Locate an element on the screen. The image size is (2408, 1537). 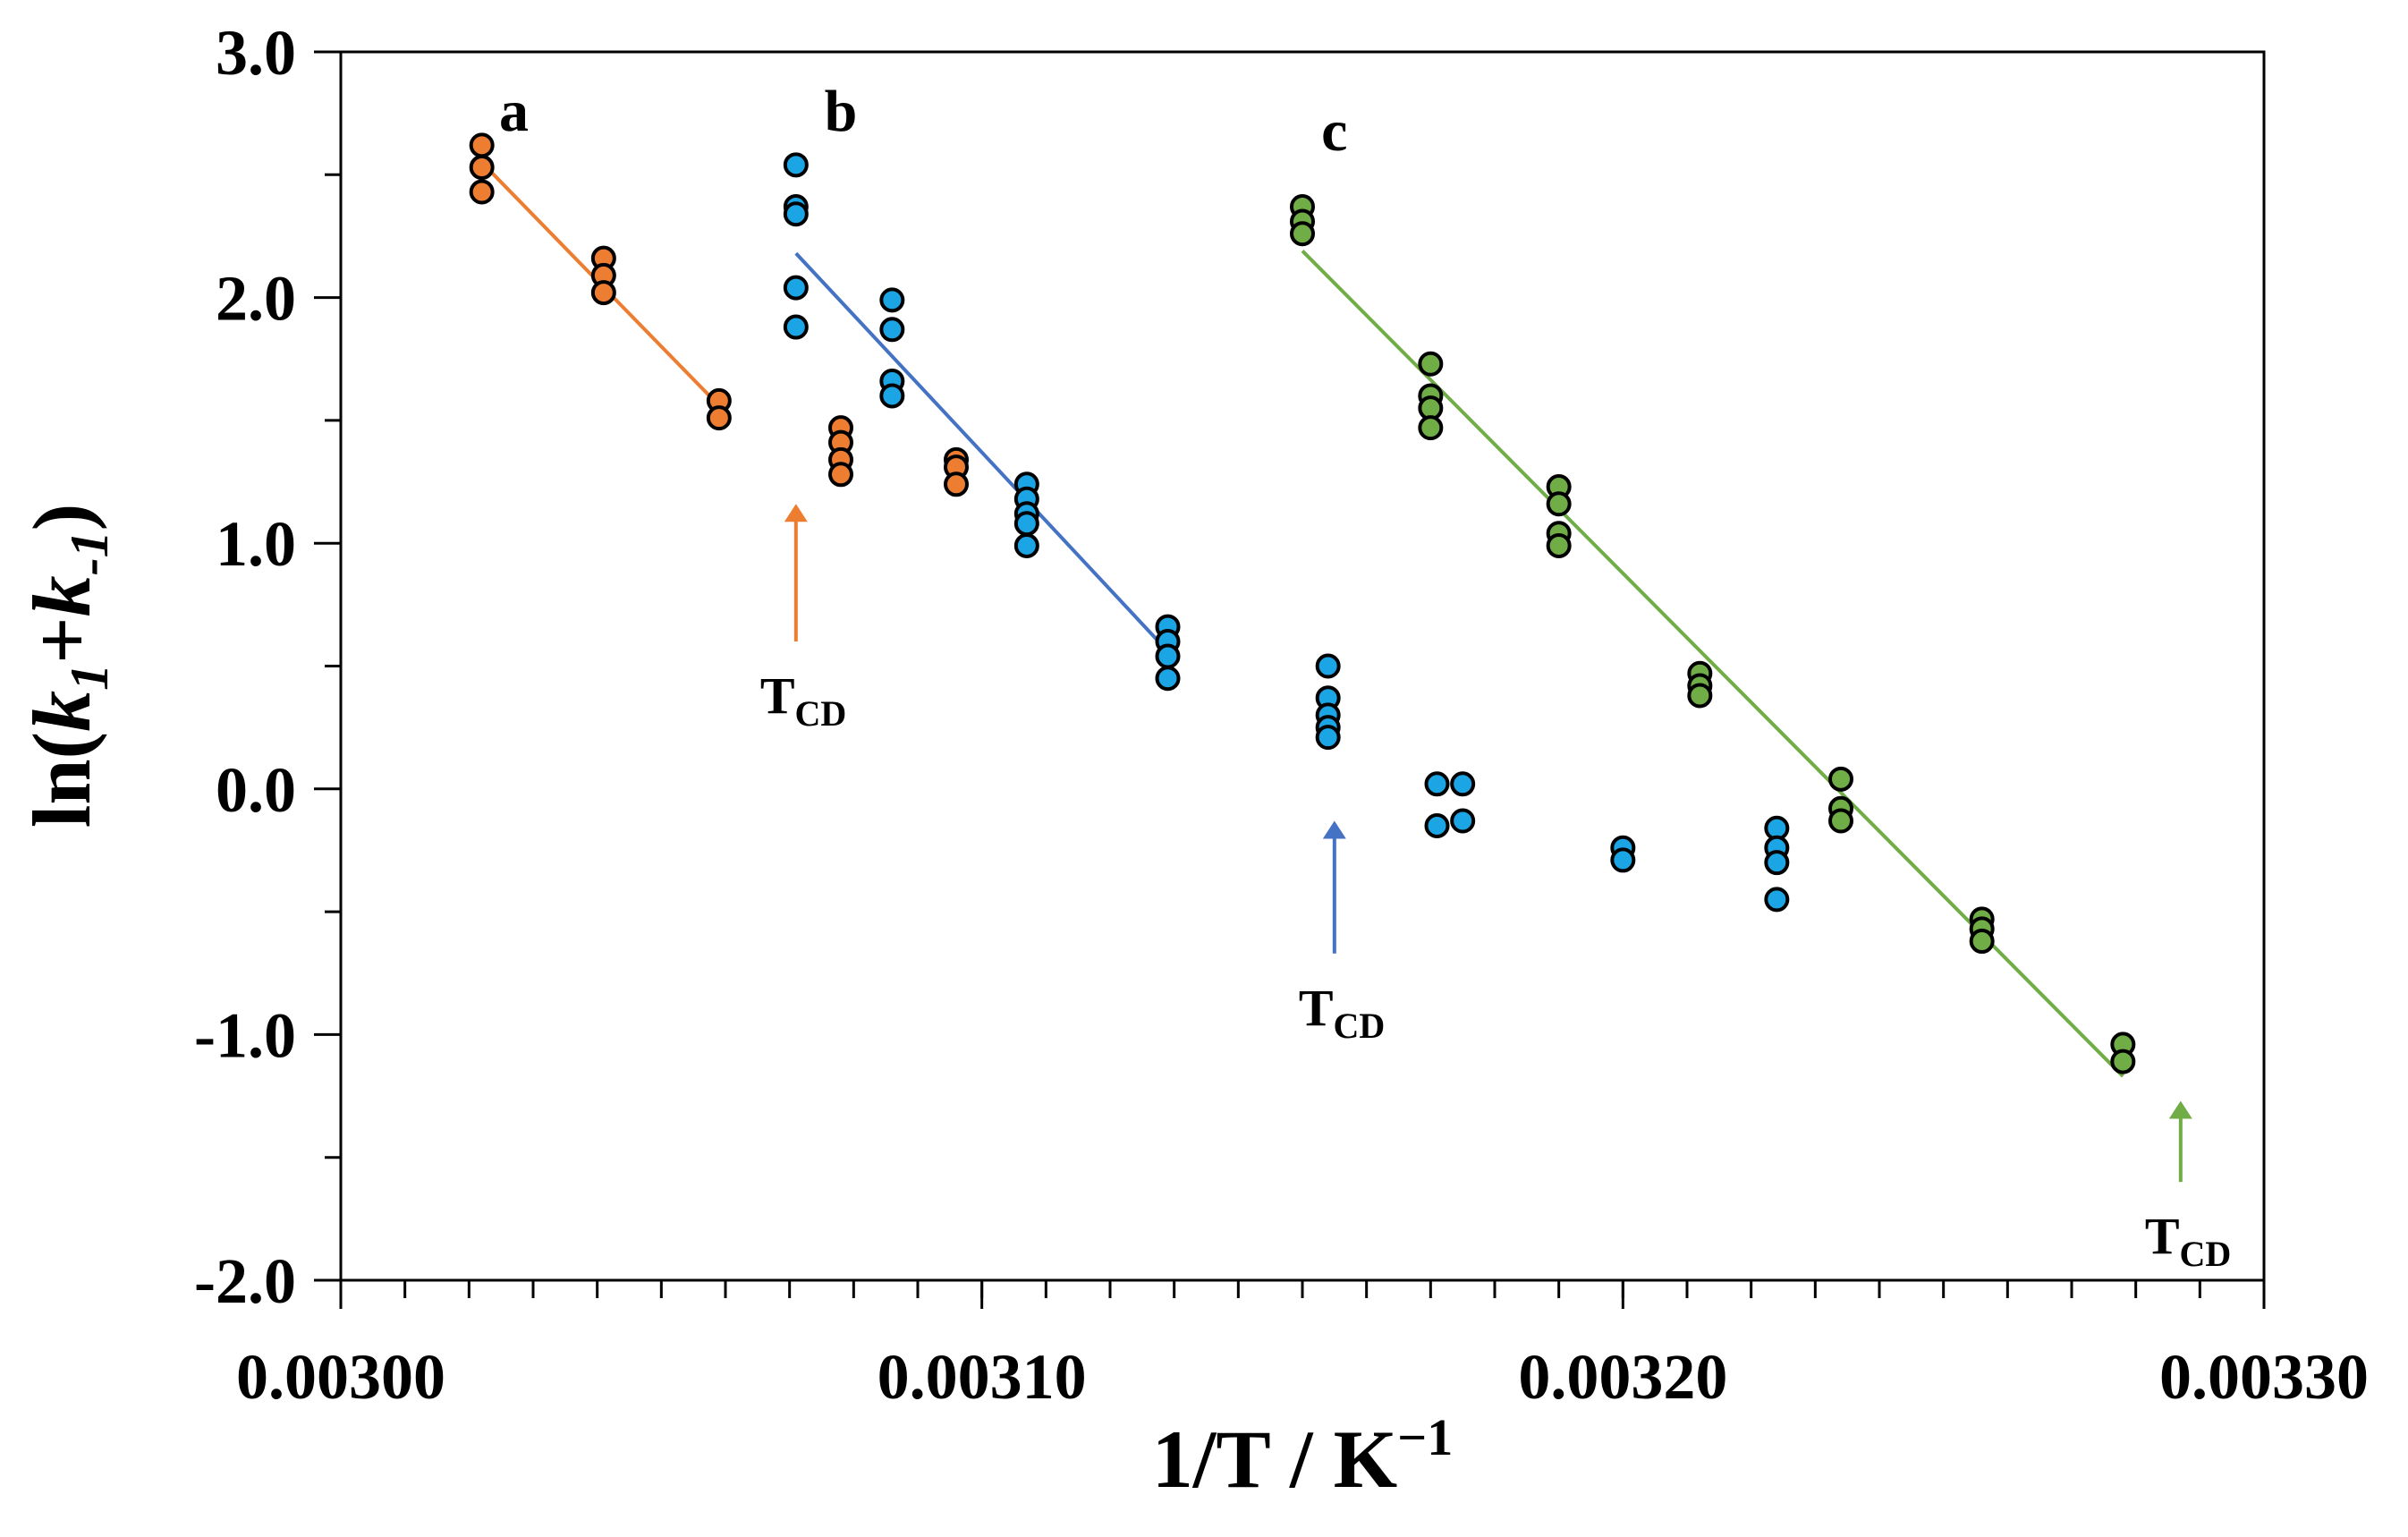
y-tick-label: 2.0 is located at coordinates (256, 299).